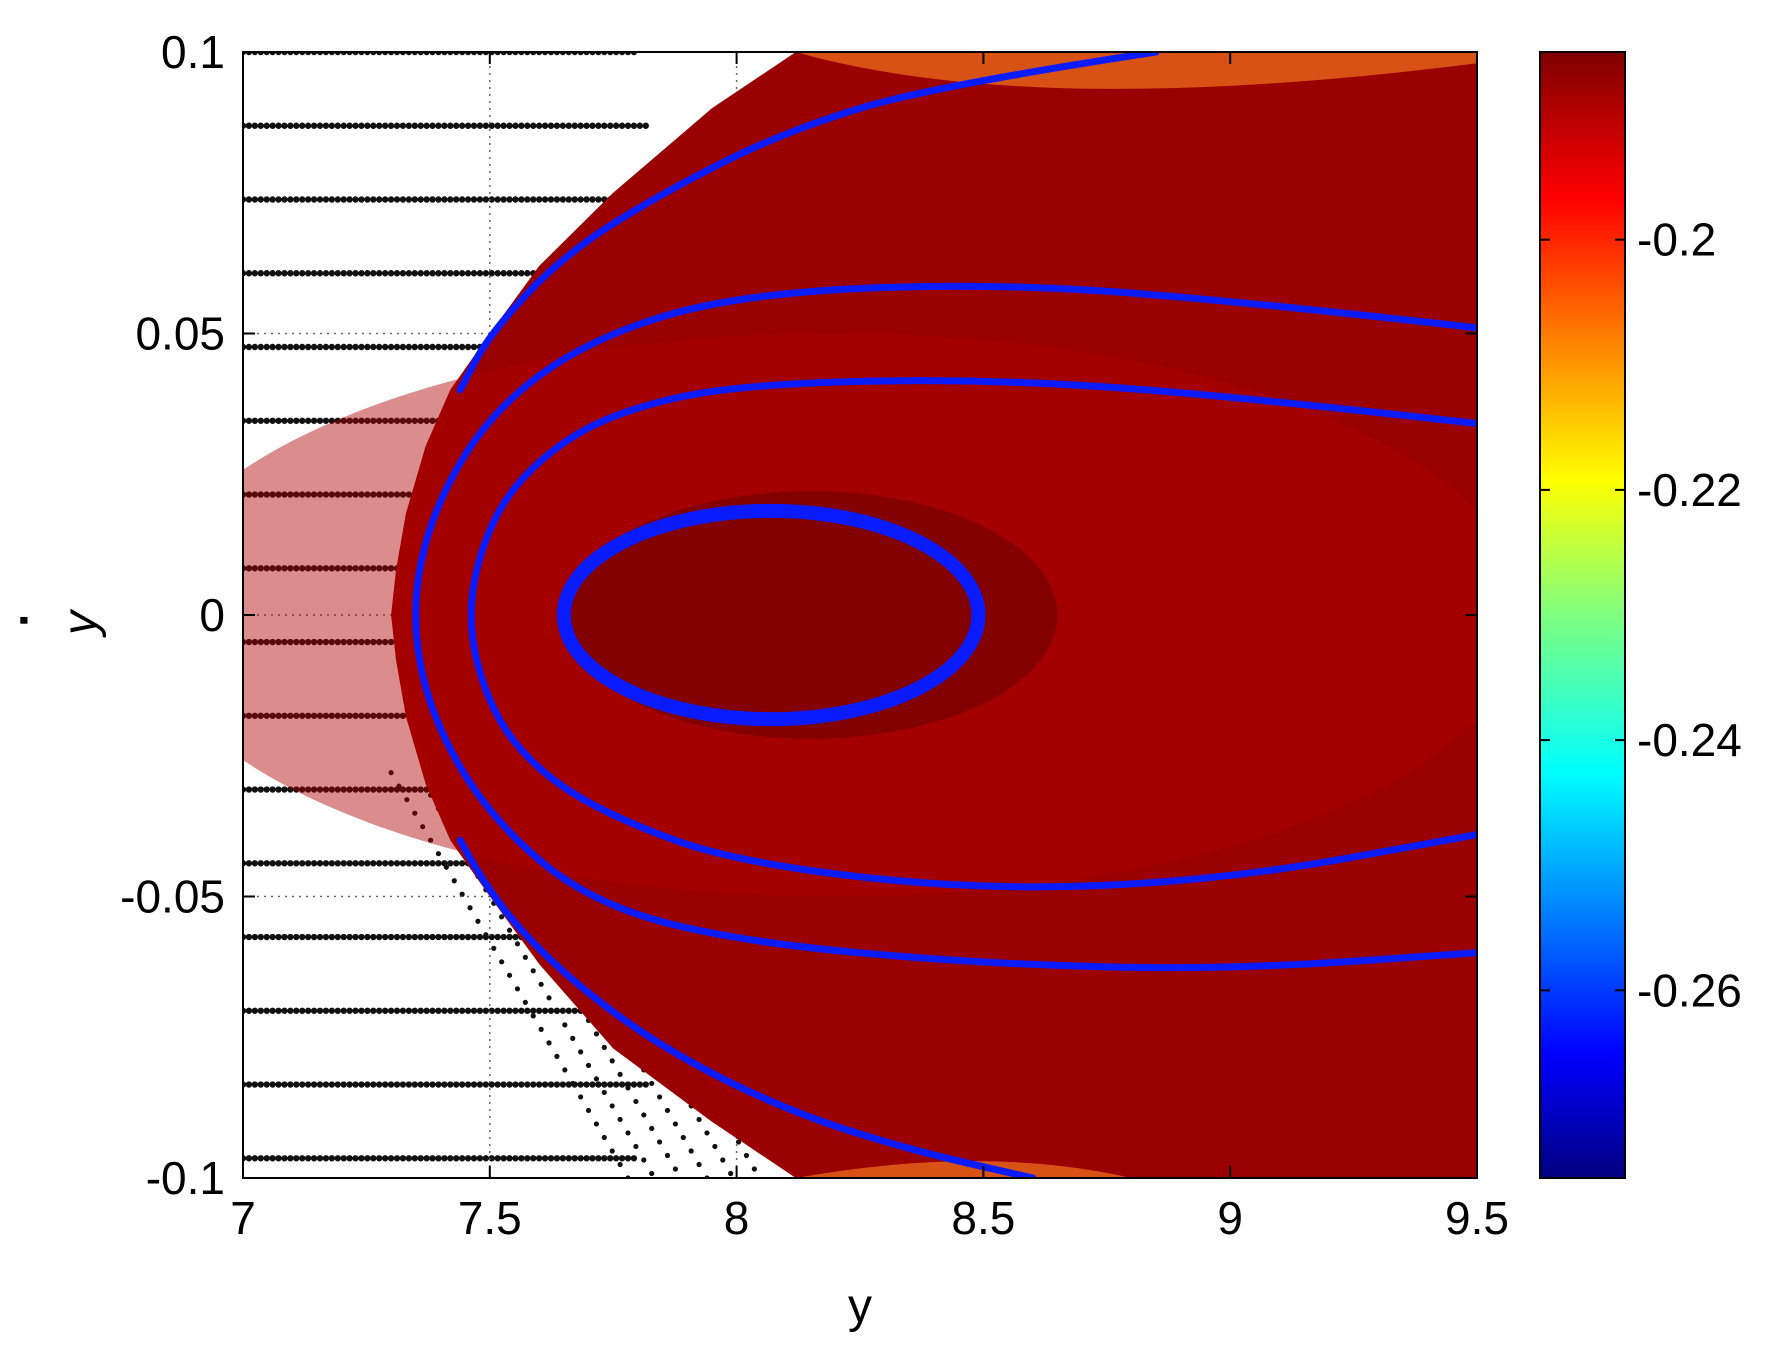  Describe the element at coordinates (771, 615) in the screenshot. I see `orbit-ellipse` at that location.